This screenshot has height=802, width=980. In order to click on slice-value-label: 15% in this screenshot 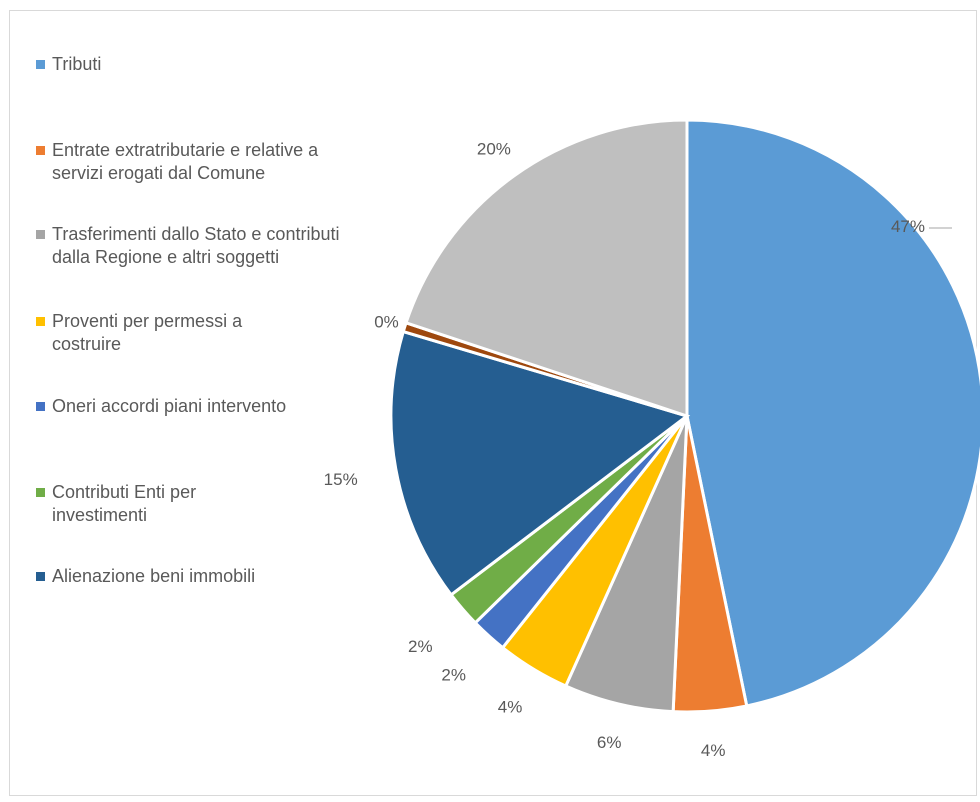, I will do `click(341, 479)`.